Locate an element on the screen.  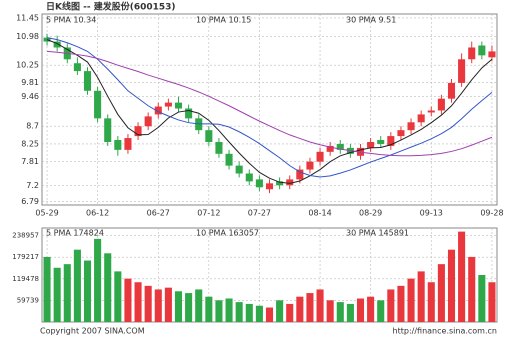
x-tick-label: 09-13 is located at coordinates (431, 213).